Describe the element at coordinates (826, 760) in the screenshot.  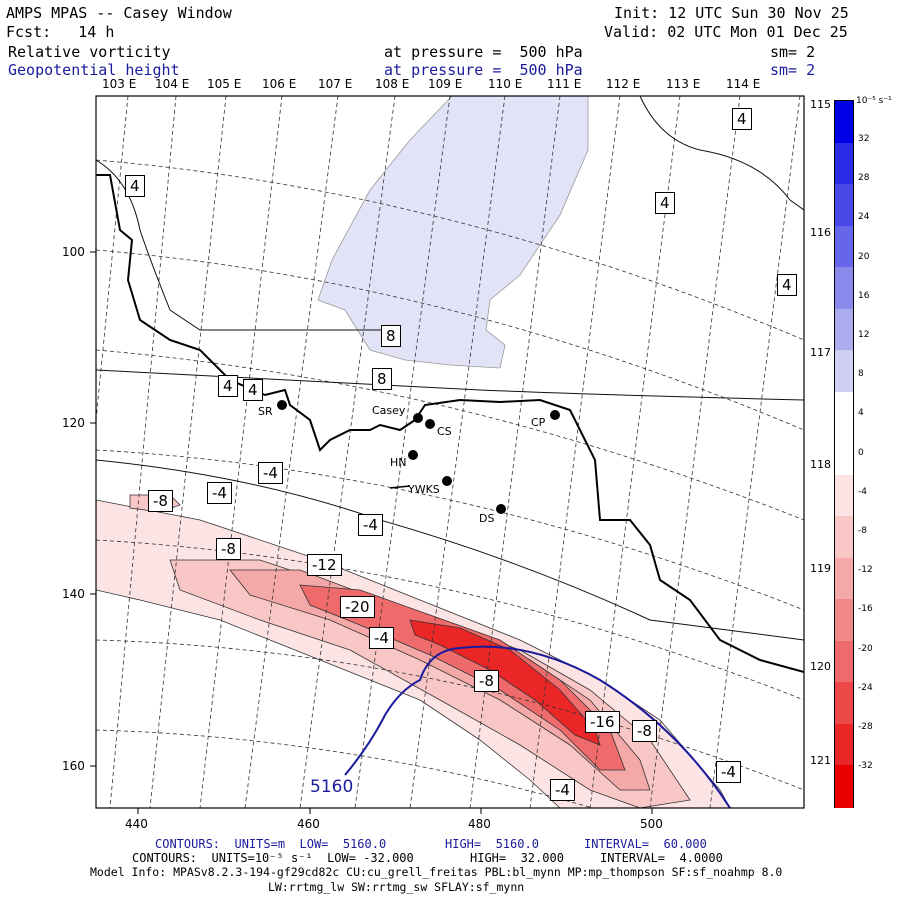
I see `right-lon-label: 121 E` at that location.